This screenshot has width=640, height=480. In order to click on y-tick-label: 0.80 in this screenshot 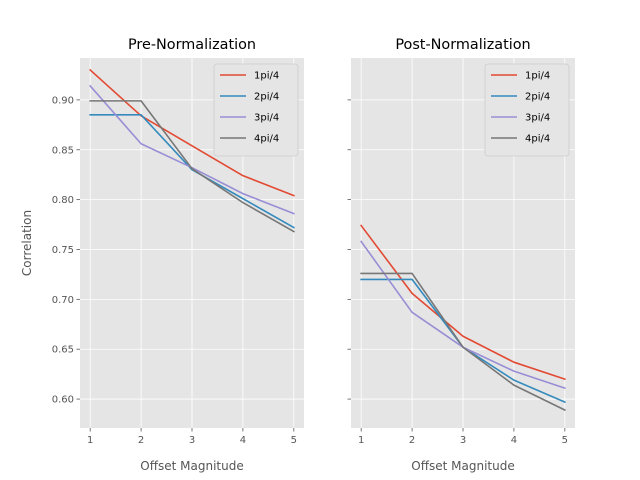, I will do `click(63, 200)`.